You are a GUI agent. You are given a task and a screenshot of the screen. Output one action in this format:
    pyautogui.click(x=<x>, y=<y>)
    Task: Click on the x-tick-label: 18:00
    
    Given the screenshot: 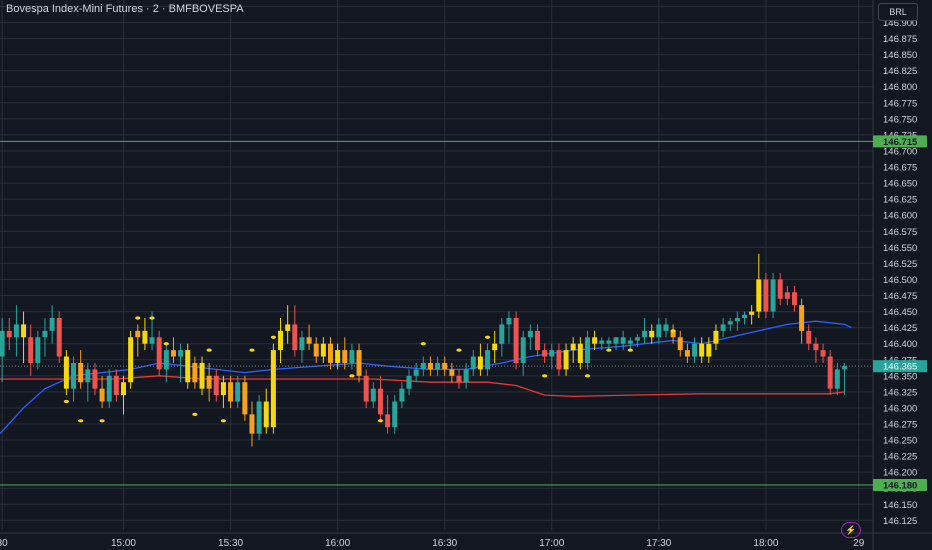 What is the action you would take?
    pyautogui.click(x=765, y=543)
    